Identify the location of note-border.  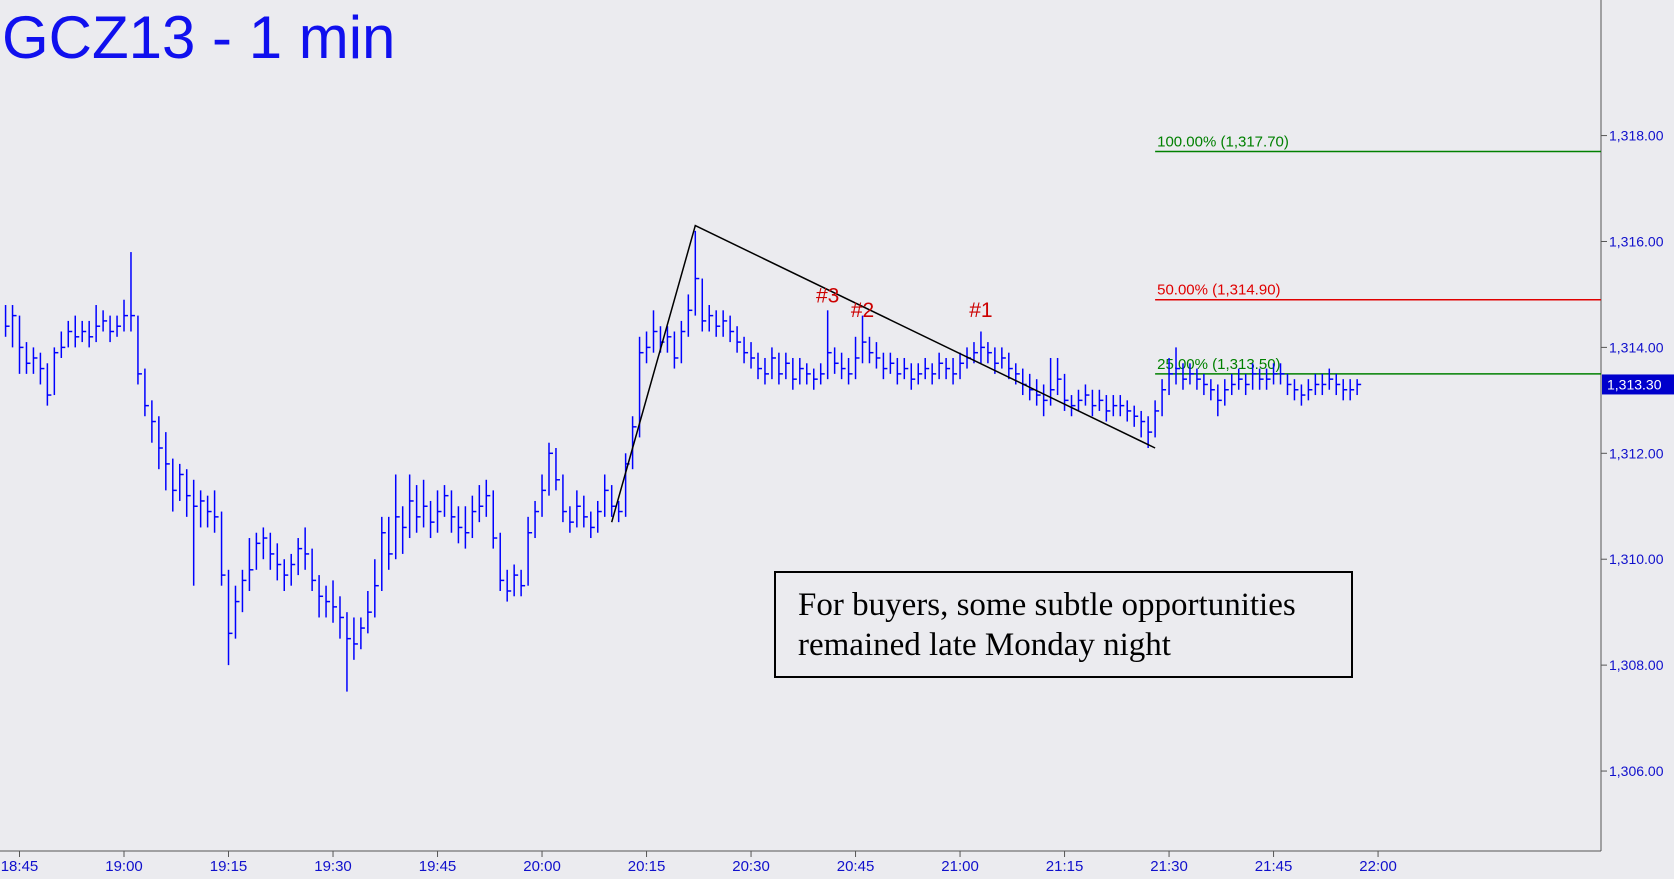
(1063, 624).